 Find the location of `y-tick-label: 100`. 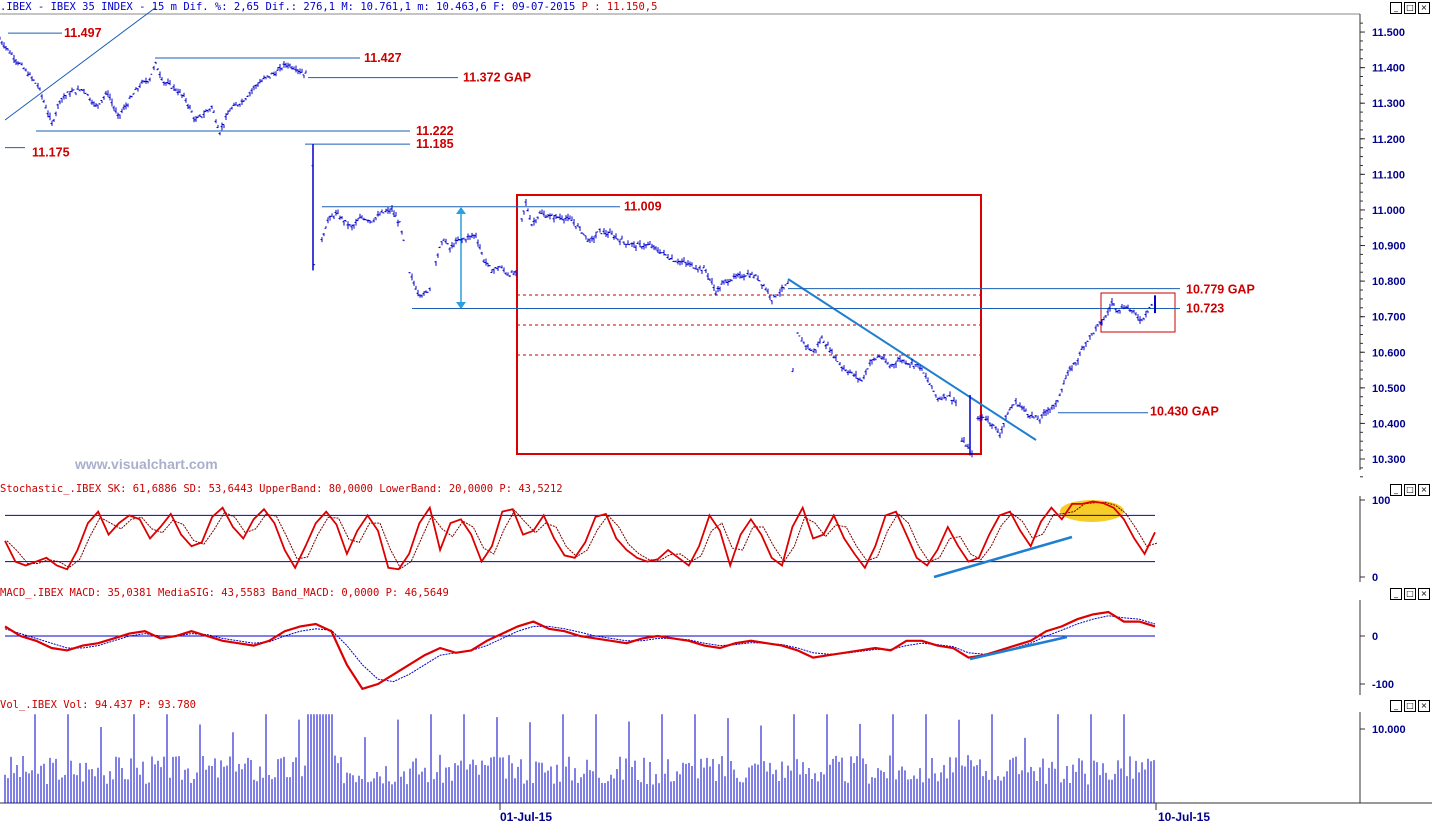

y-tick-label: 100 is located at coordinates (1381, 501).